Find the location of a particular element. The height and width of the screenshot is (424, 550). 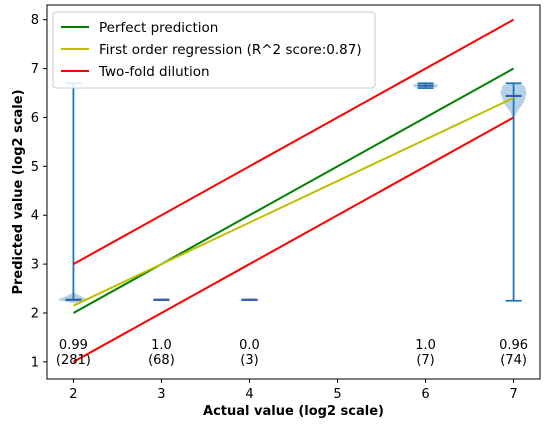

annotation-score: 0.0 is located at coordinates (249, 345).